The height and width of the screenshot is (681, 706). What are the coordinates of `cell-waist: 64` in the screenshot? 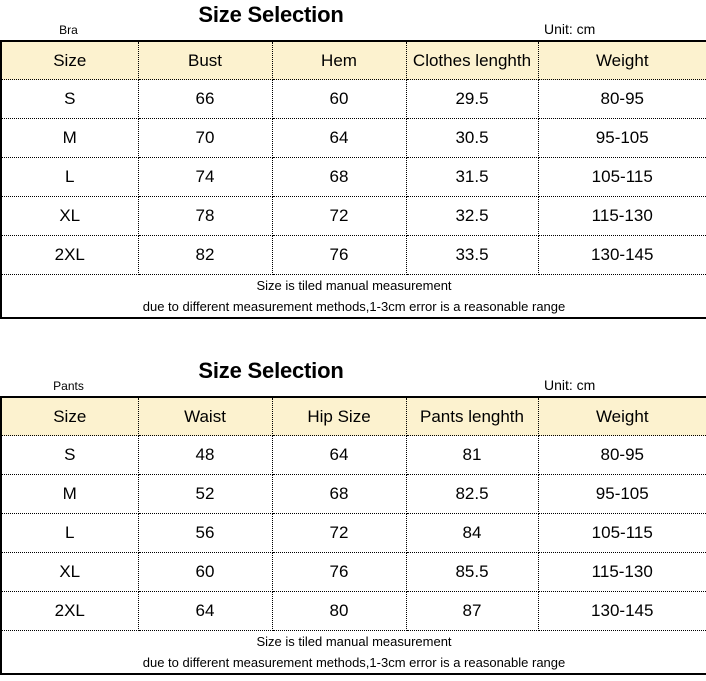 It's located at (205, 611).